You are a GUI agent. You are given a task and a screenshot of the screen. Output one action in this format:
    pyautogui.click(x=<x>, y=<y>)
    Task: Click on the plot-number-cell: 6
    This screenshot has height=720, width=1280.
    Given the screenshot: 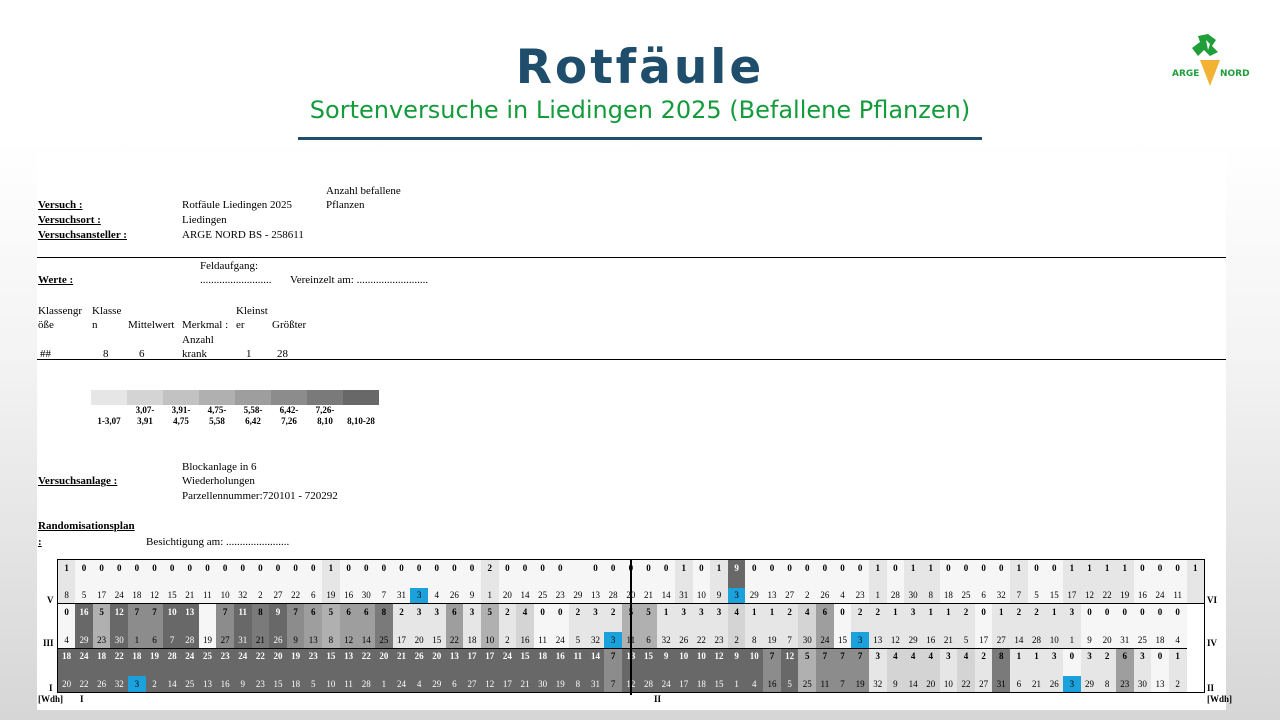 What is the action you would take?
    pyautogui.click(x=983, y=596)
    